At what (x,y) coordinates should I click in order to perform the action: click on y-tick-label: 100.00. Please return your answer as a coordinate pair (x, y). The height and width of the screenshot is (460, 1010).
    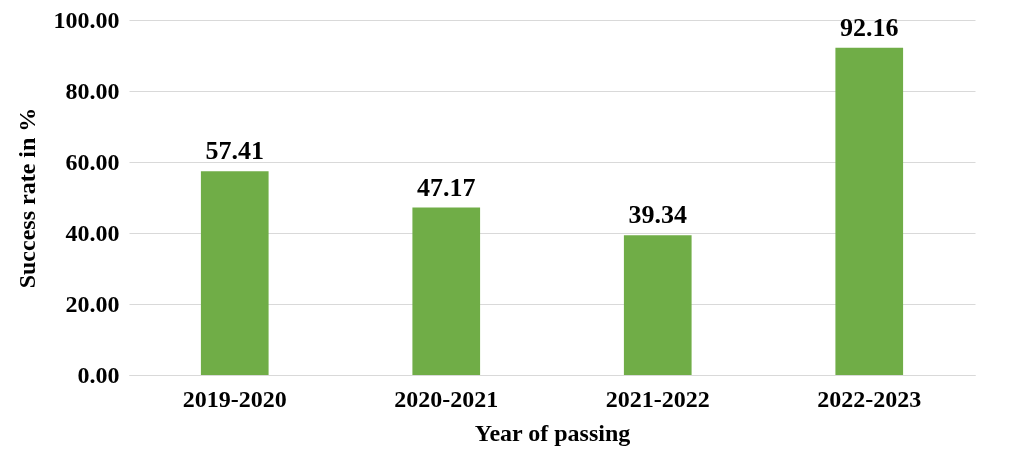
    Looking at the image, I should click on (86, 19).